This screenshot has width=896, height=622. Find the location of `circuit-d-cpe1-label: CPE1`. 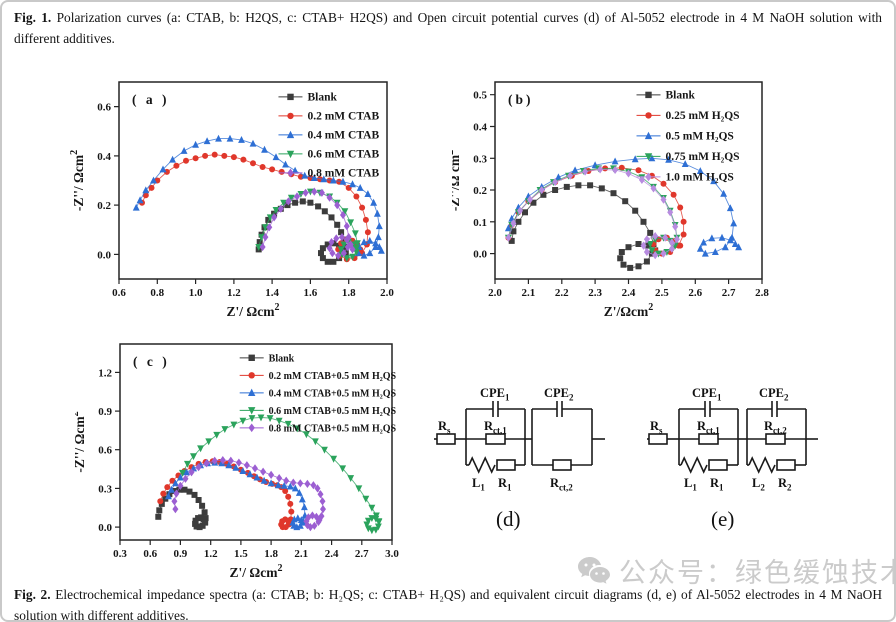

circuit-d-cpe1-label: CPE1 is located at coordinates (495, 394).